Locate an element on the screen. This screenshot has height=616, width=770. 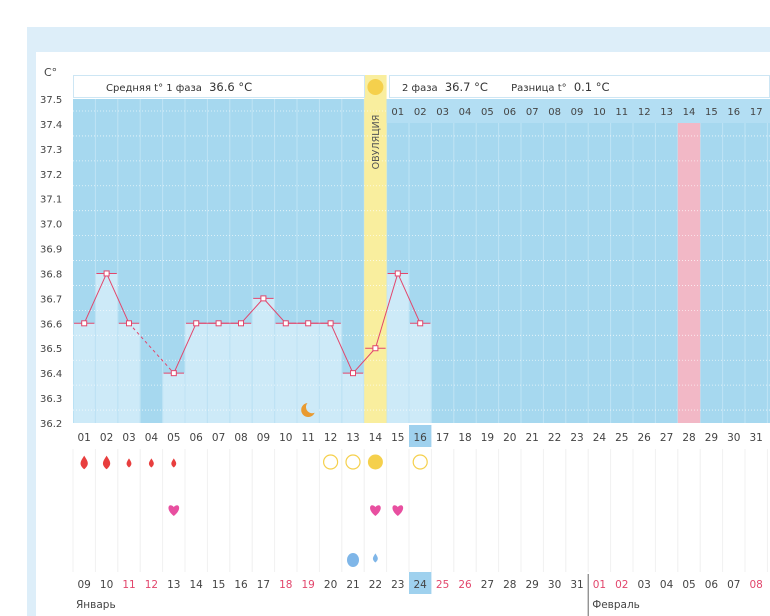
phase2-days-row is located at coordinates (578, 111).